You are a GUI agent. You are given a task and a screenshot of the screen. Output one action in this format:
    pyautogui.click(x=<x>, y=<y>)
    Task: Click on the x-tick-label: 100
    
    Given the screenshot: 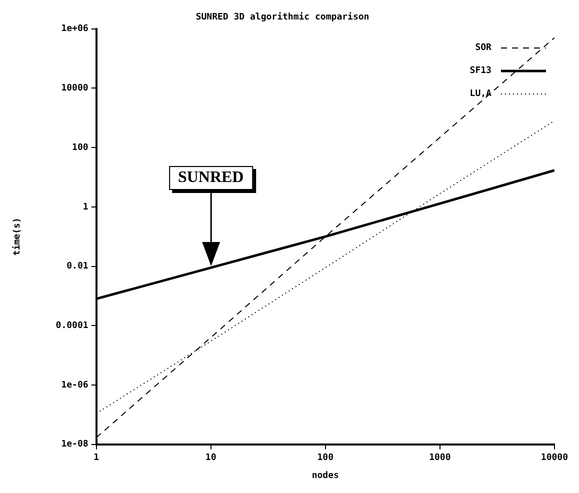 What is the action you would take?
    pyautogui.click(x=325, y=458)
    